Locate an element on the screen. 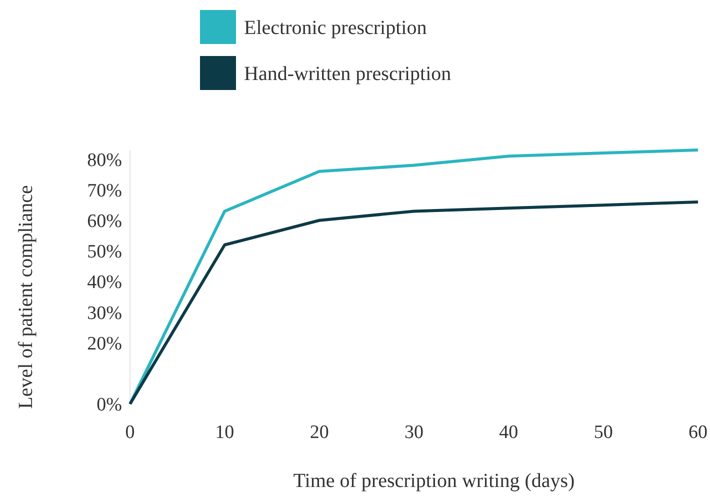 This screenshot has height=499, width=710. y-tick-label: 50% is located at coordinates (104, 252).